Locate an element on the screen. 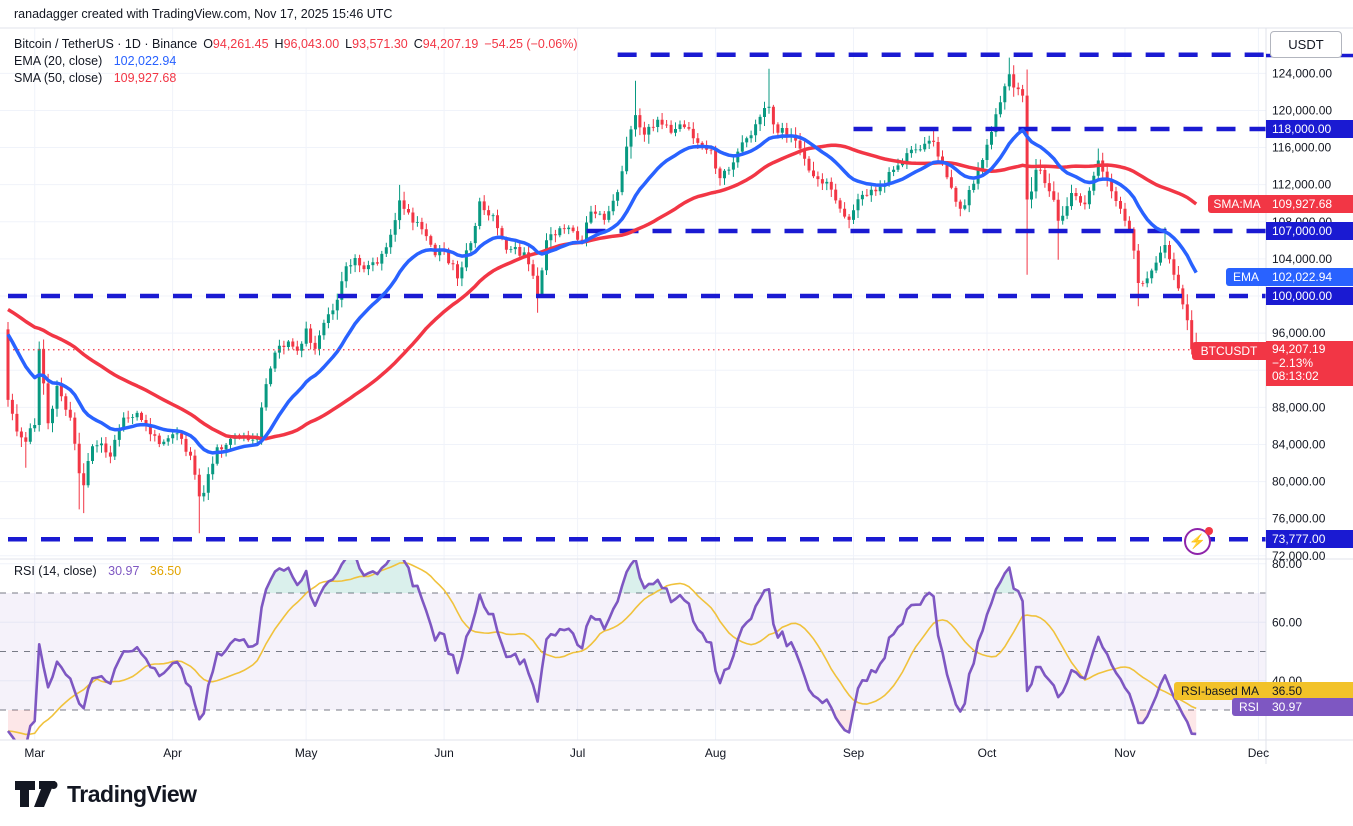 The height and width of the screenshot is (826, 1353). svg-text: 112,000.00 is located at coordinates (1301, 185).